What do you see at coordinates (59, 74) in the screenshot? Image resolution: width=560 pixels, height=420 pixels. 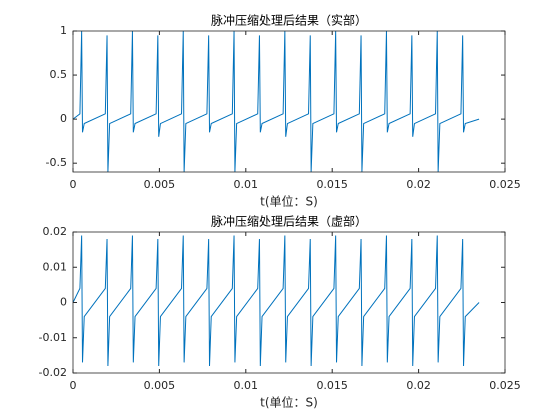 I see `y-tick-label: 0.5` at bounding box center [59, 74].